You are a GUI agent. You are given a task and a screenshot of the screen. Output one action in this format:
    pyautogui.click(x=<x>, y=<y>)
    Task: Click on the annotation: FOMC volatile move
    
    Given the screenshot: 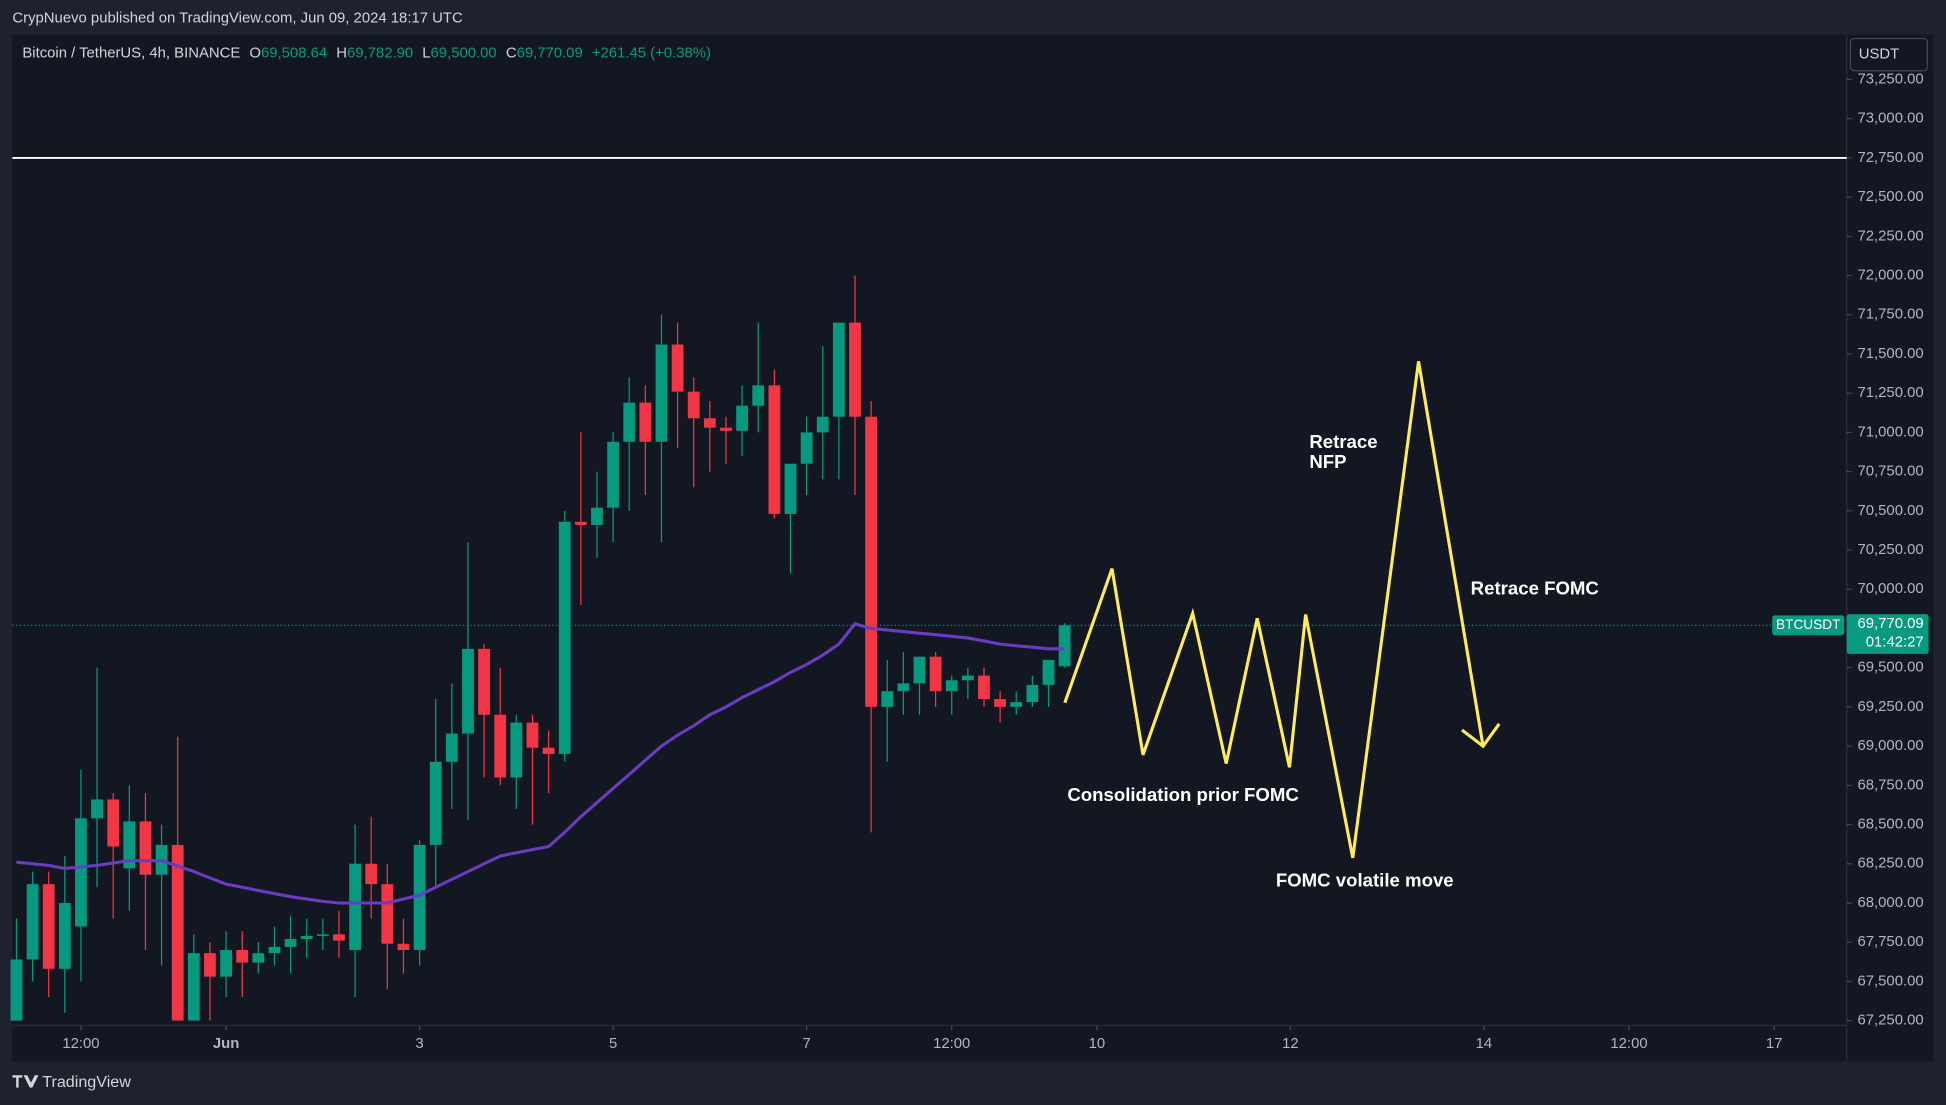 What is the action you would take?
    pyautogui.click(x=1365, y=879)
    